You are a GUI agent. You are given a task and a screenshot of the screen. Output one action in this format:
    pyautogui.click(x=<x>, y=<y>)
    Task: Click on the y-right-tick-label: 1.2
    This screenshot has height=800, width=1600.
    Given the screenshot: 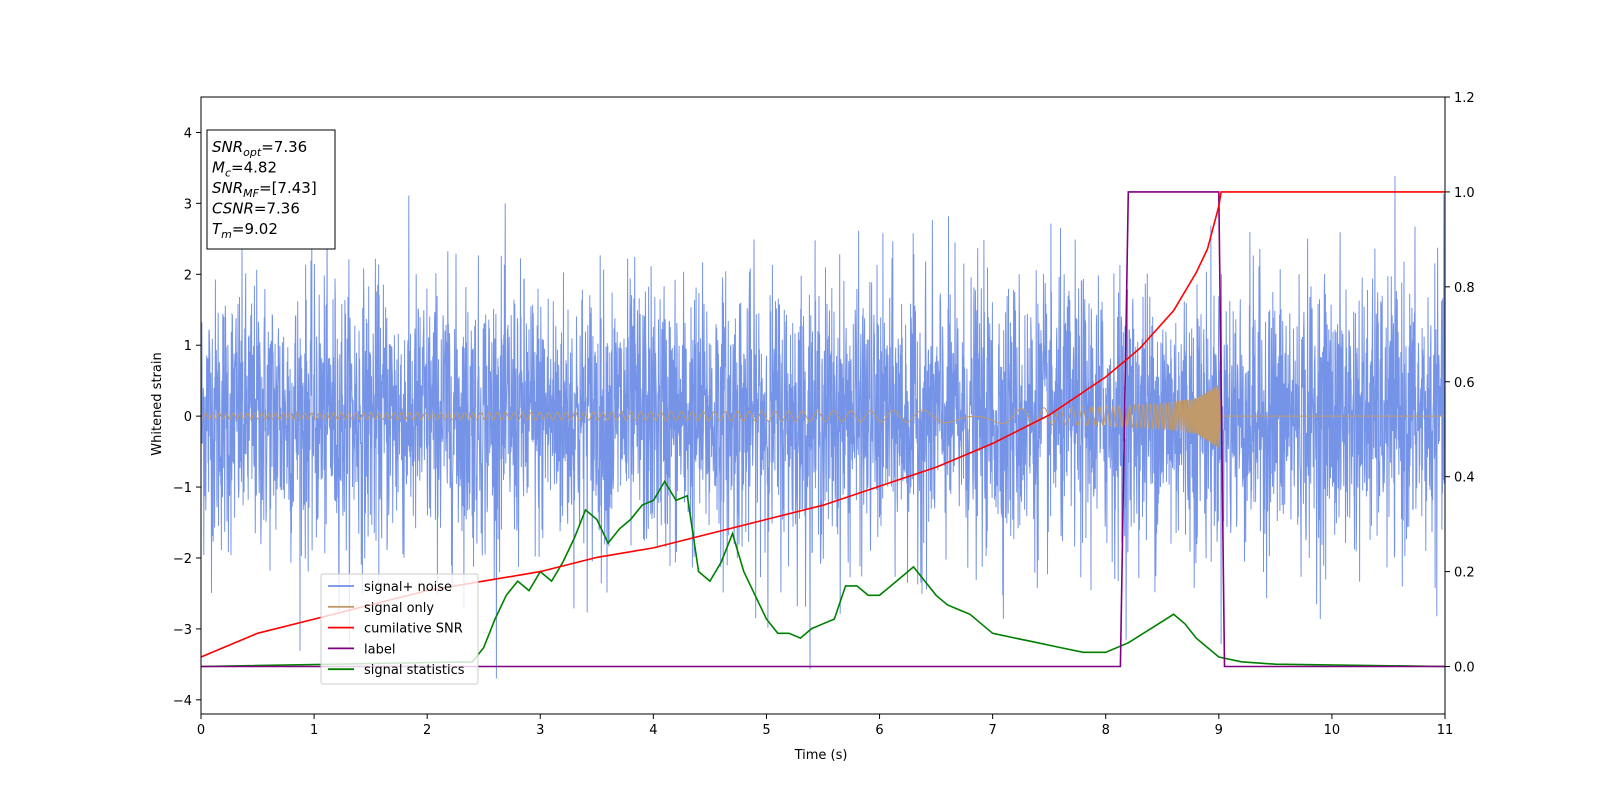 What is the action you would take?
    pyautogui.click(x=1464, y=98)
    